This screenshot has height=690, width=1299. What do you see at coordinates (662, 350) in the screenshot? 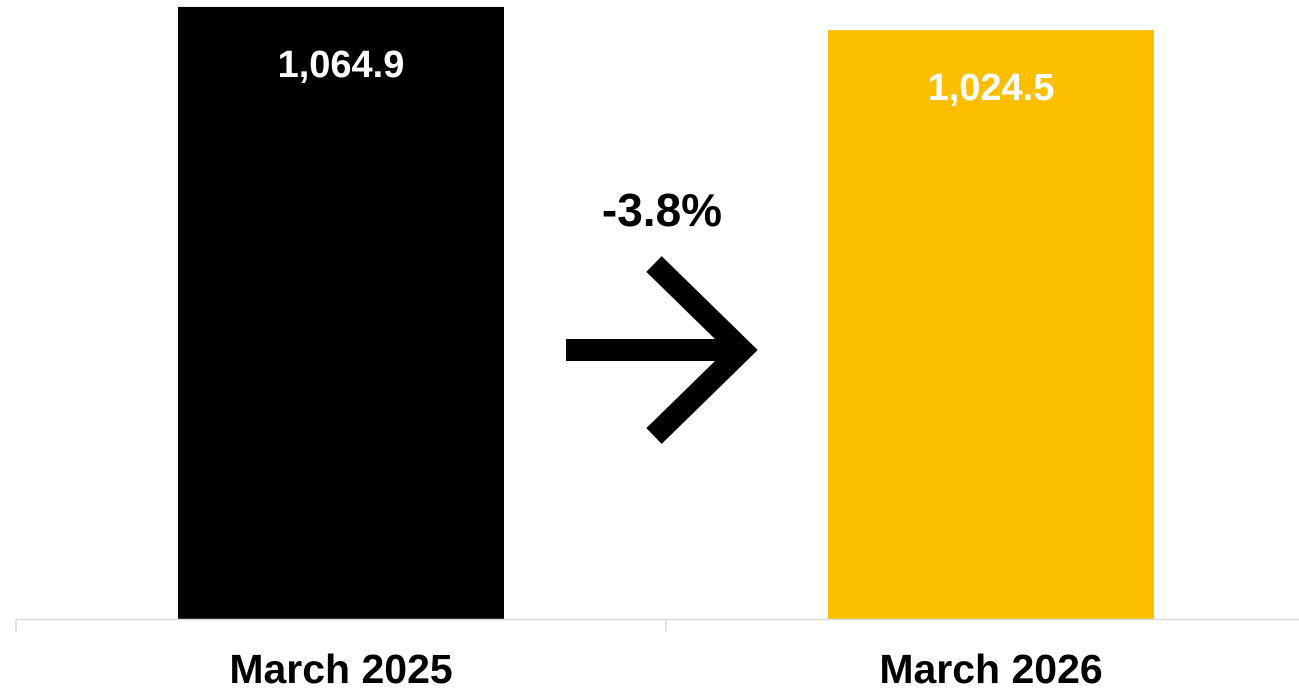
I see `arrow-right-icon` at bounding box center [662, 350].